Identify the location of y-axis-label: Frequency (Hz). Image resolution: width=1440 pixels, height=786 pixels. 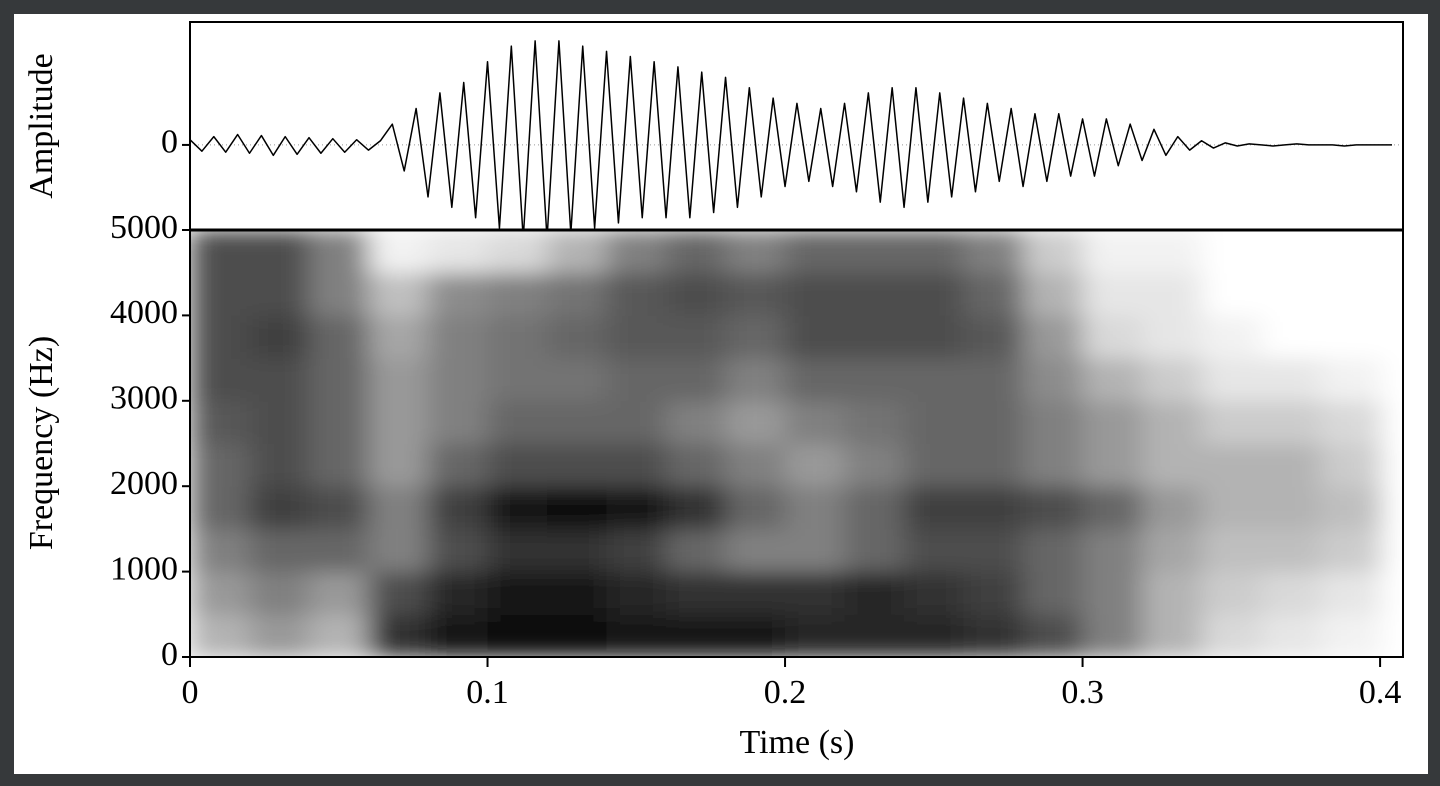
(41, 443).